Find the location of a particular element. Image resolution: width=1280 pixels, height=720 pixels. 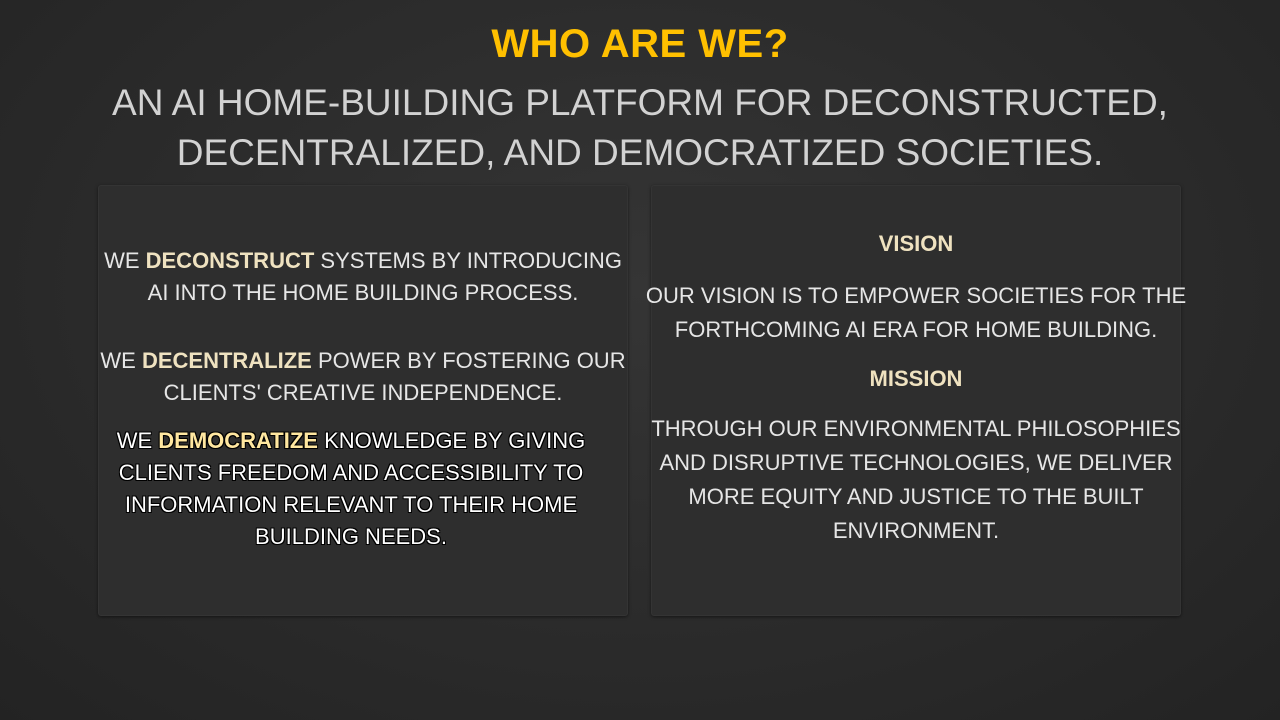

mission-heading: MISSION is located at coordinates (916, 378).